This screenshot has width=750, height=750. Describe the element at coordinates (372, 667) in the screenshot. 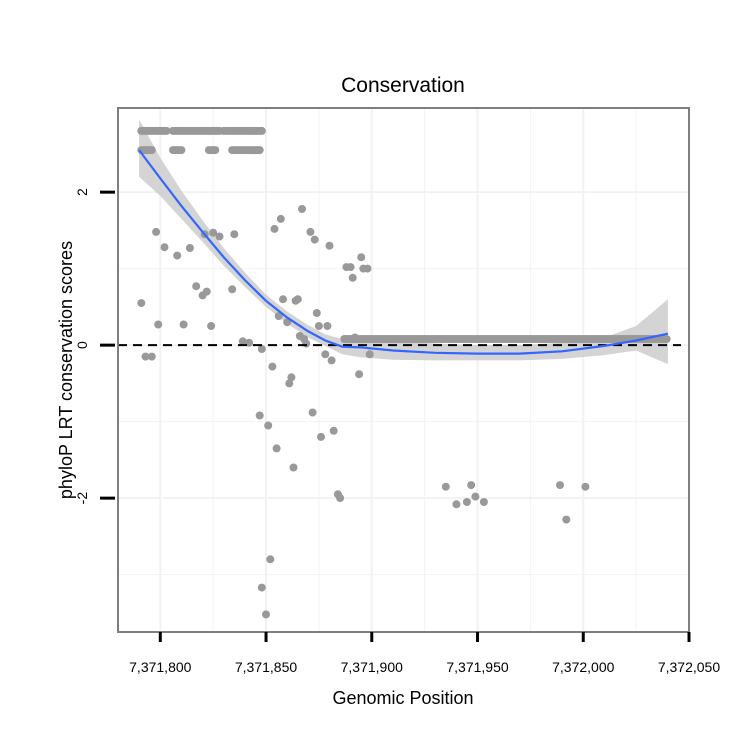

I see `x-tick-label: 7,371,900` at that location.